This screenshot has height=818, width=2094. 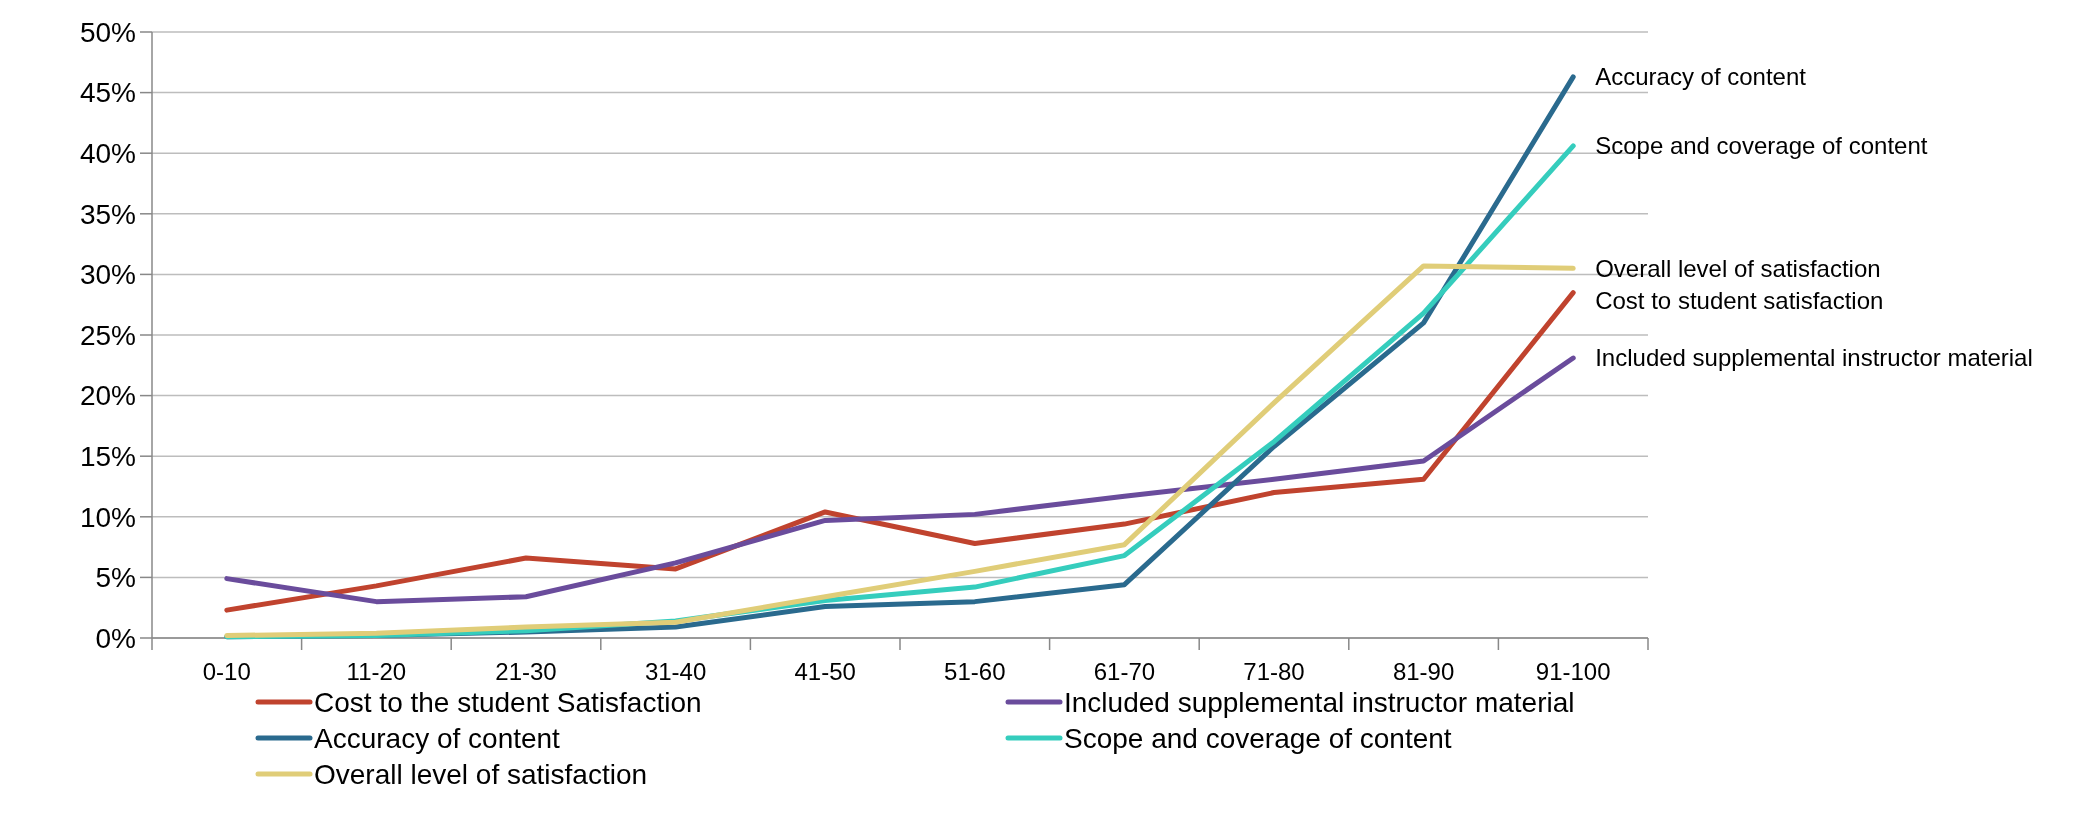 I want to click on y-tick-label: 40%, so click(x=107, y=153).